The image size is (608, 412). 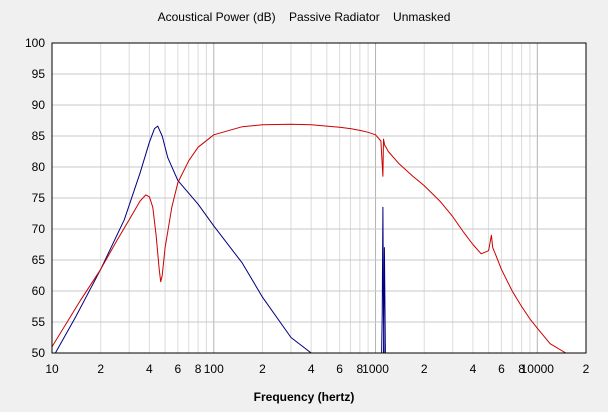 What do you see at coordinates (39, 198) in the screenshot?
I see `y-tick-label: 75` at bounding box center [39, 198].